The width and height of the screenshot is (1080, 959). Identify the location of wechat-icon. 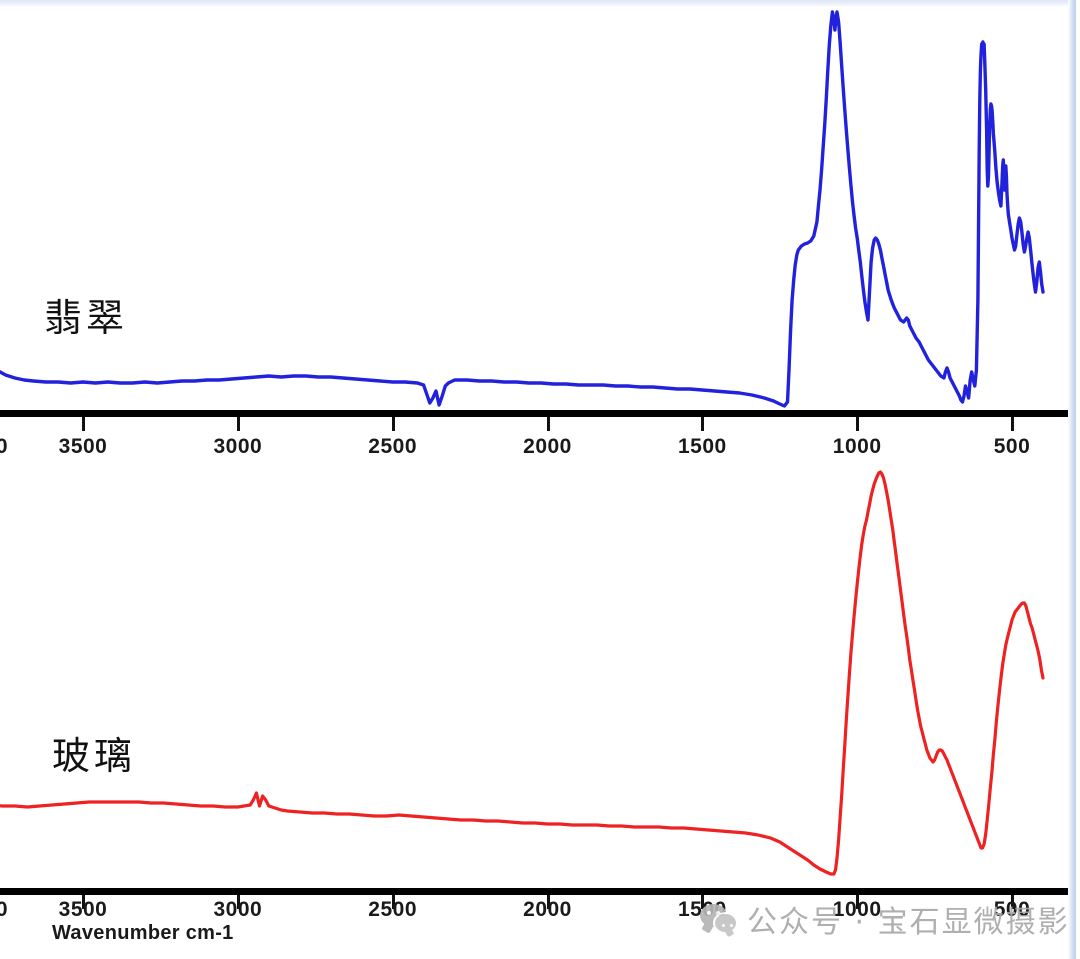
(719, 919).